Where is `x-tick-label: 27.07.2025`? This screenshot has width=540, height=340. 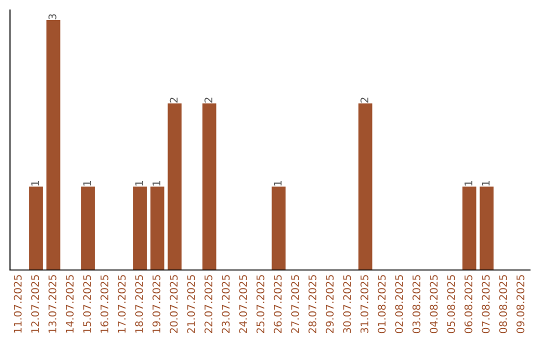 x-tick-label: 27.07.2025 is located at coordinates (295, 304).